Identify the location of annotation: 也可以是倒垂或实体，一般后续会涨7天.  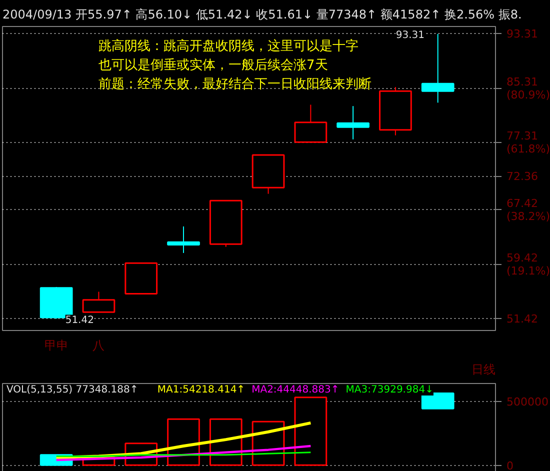
(213, 65).